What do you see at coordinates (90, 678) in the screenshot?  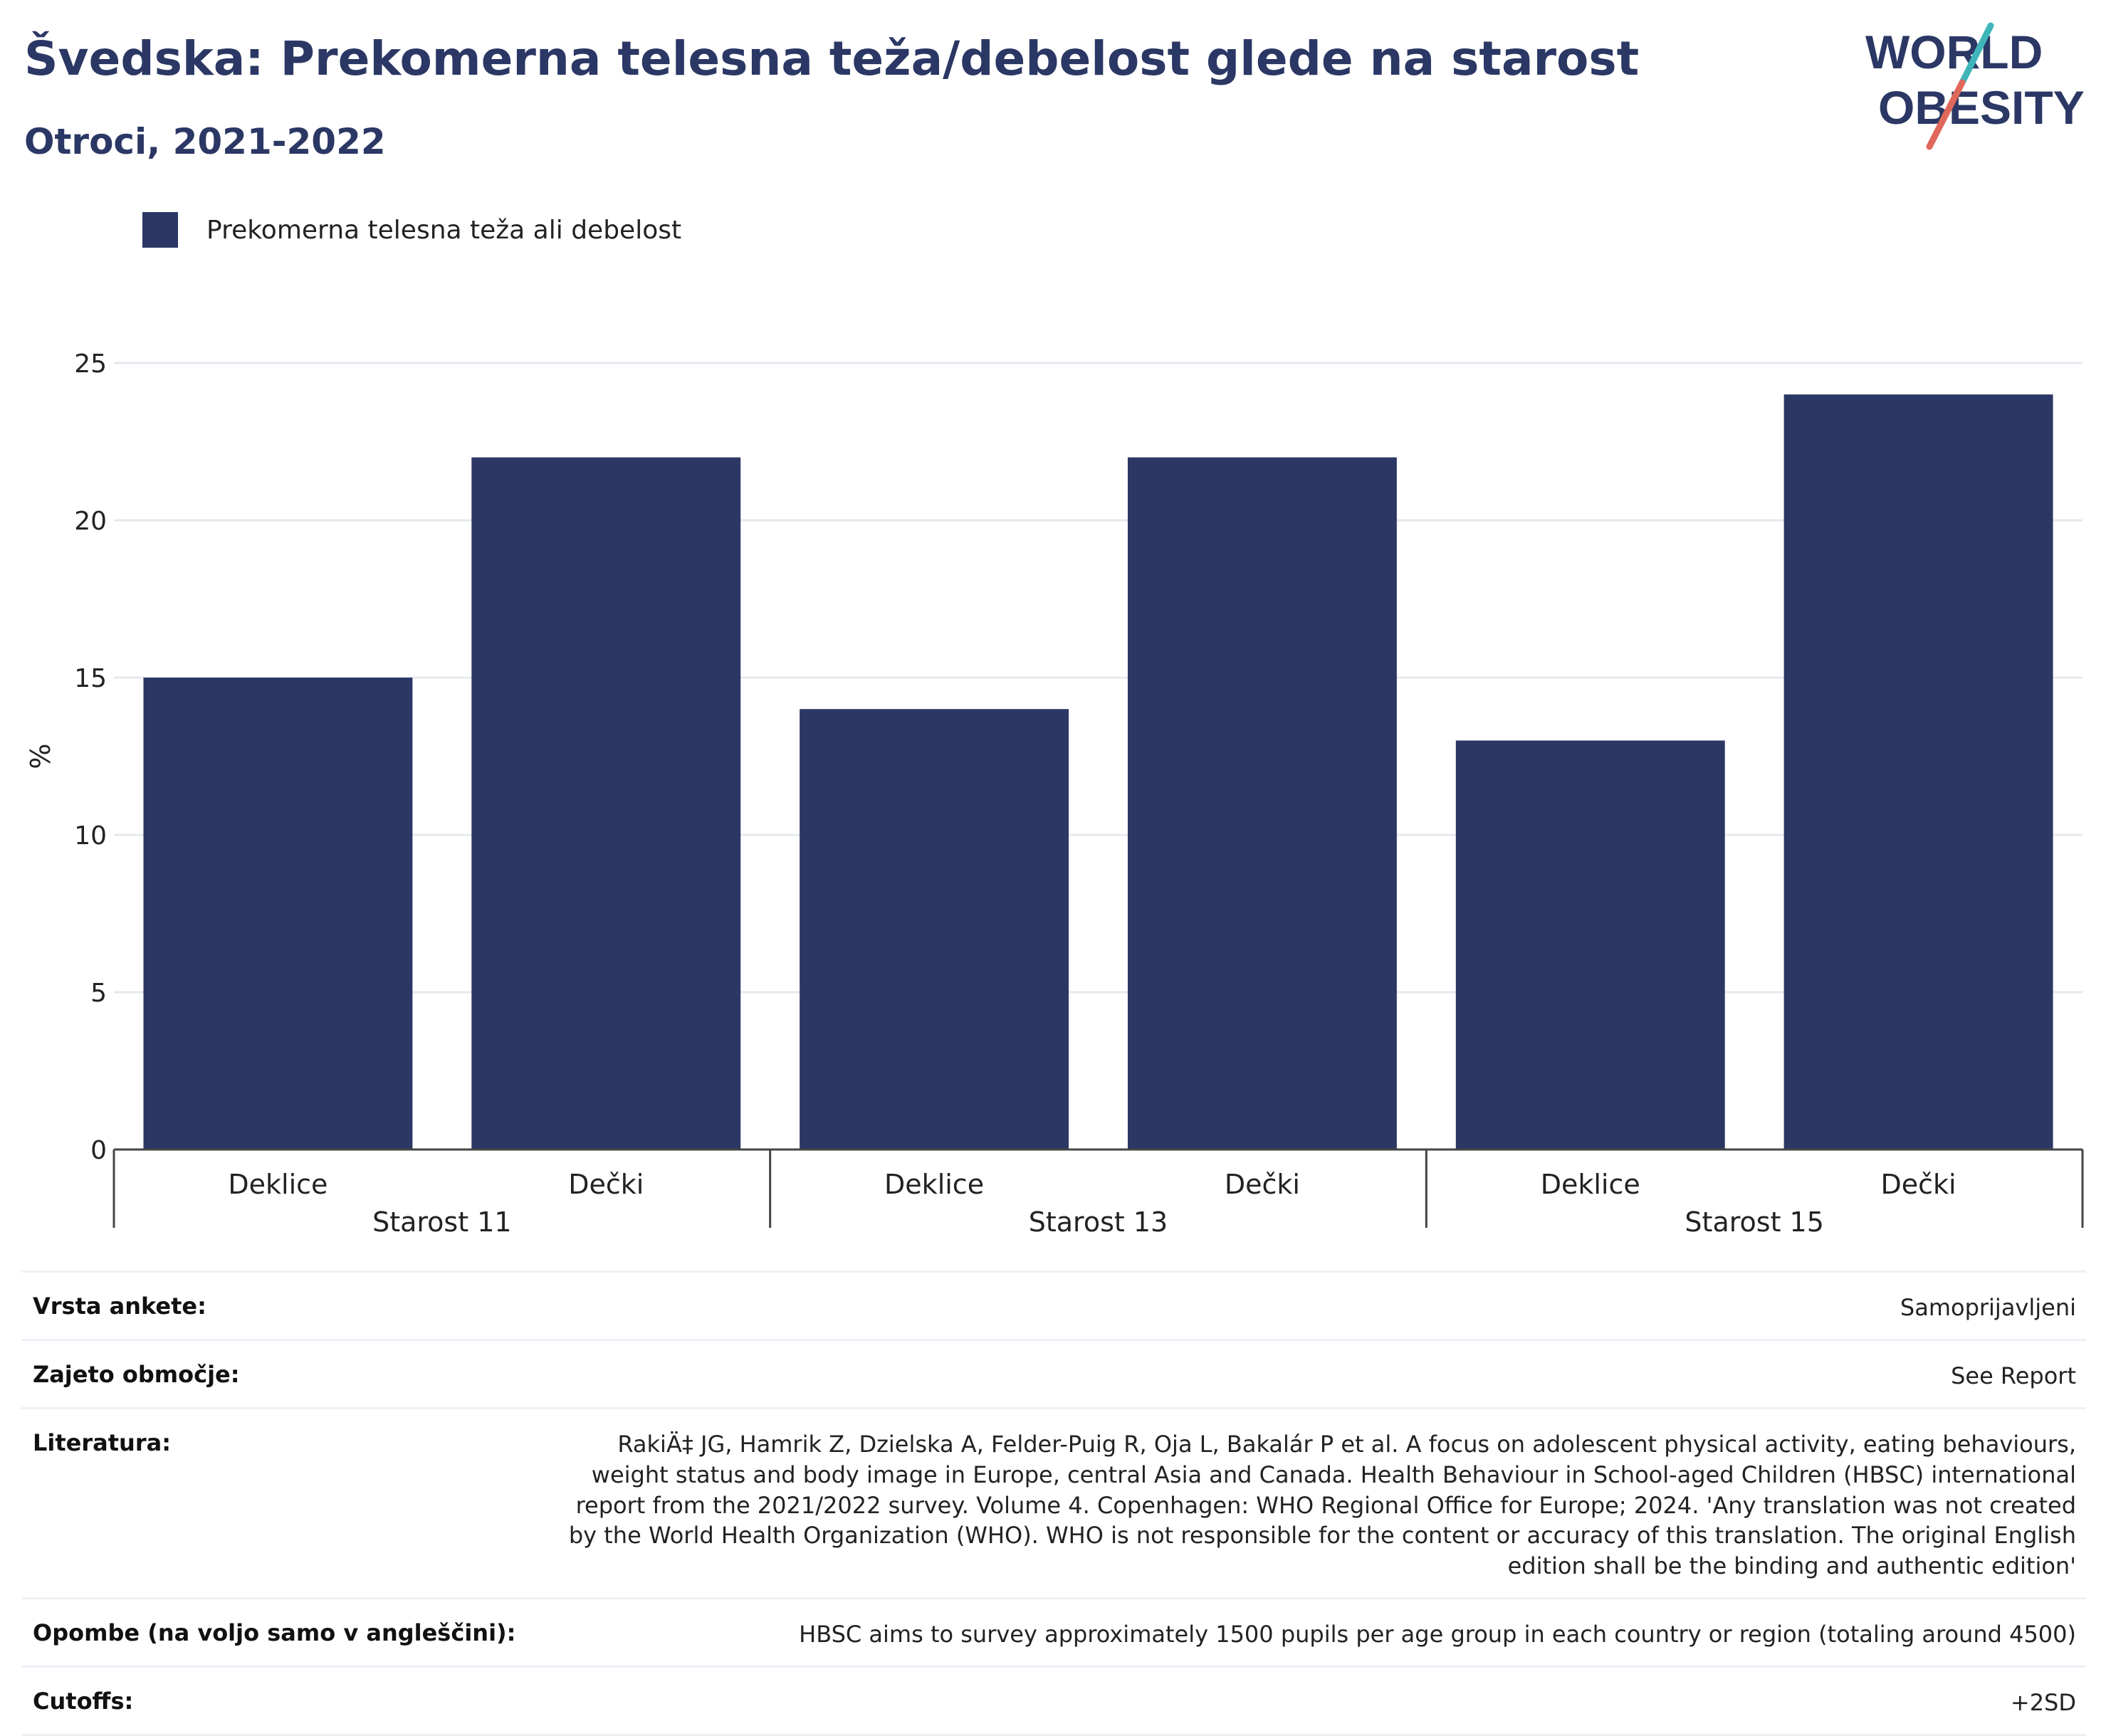 I see `y-tick-label: 15` at bounding box center [90, 678].